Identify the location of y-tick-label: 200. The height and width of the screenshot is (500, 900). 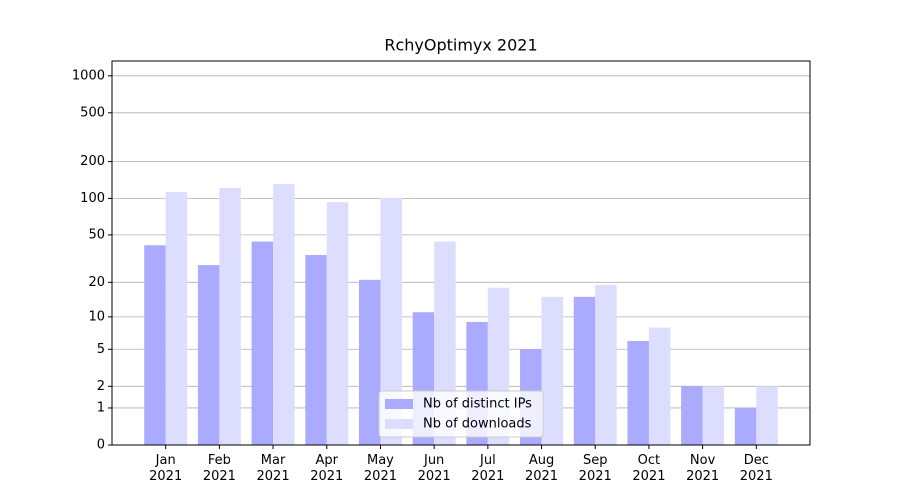
(92, 161).